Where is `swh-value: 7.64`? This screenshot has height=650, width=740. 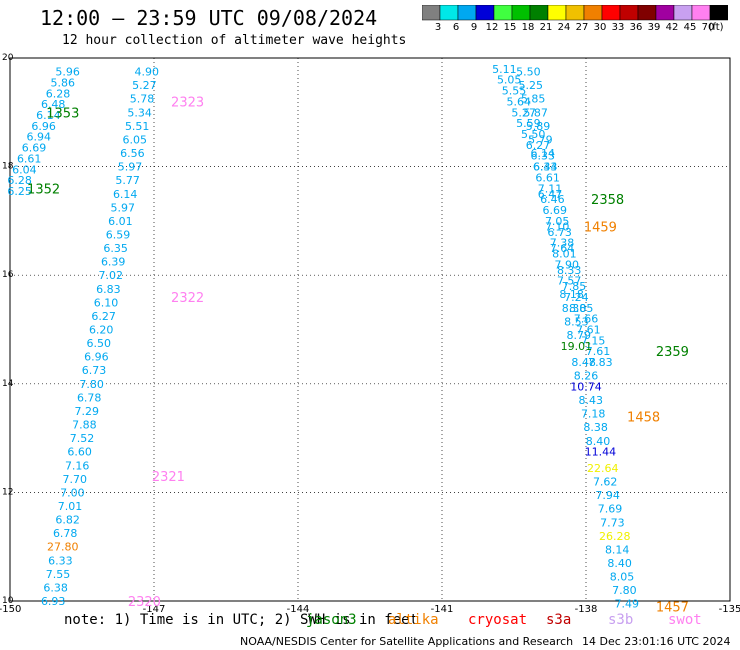
swh-value: 7.64 is located at coordinates (562, 248).